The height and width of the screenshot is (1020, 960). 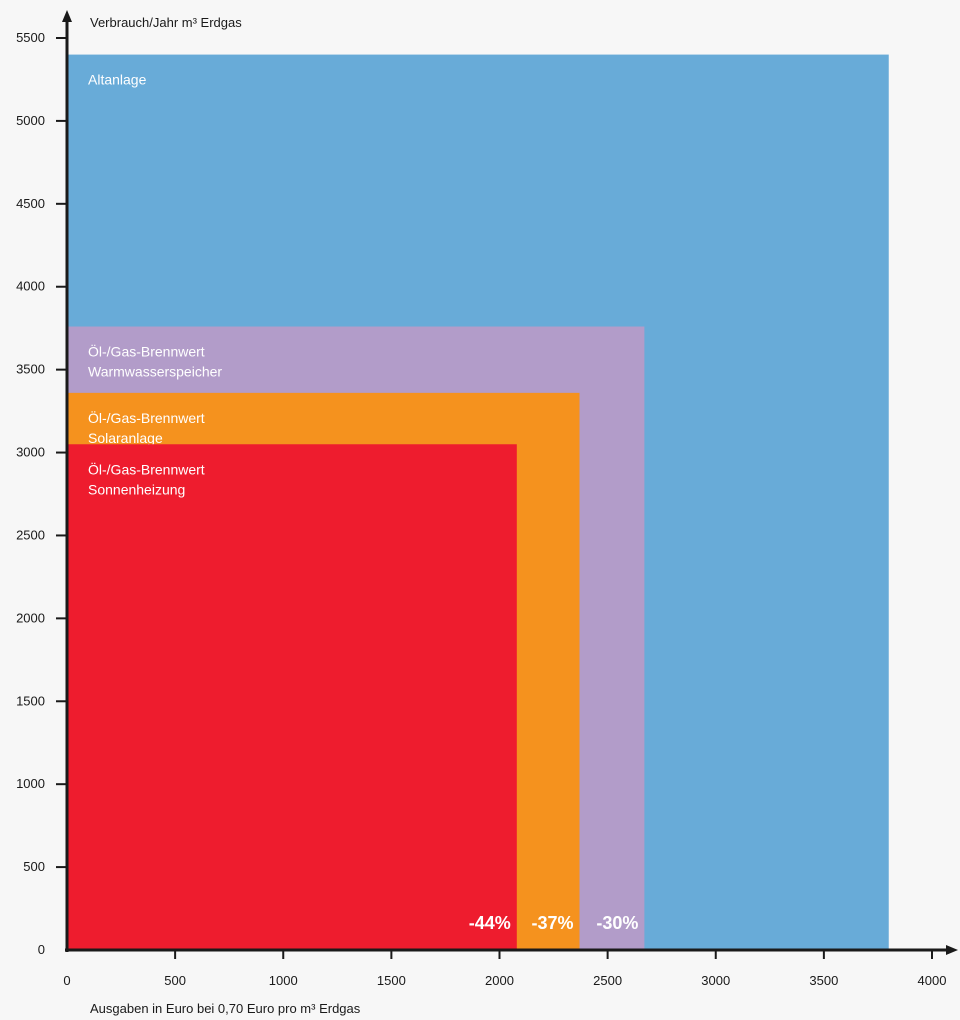 What do you see at coordinates (67, 16) in the screenshot?
I see `y-axis-arrow-icon` at bounding box center [67, 16].